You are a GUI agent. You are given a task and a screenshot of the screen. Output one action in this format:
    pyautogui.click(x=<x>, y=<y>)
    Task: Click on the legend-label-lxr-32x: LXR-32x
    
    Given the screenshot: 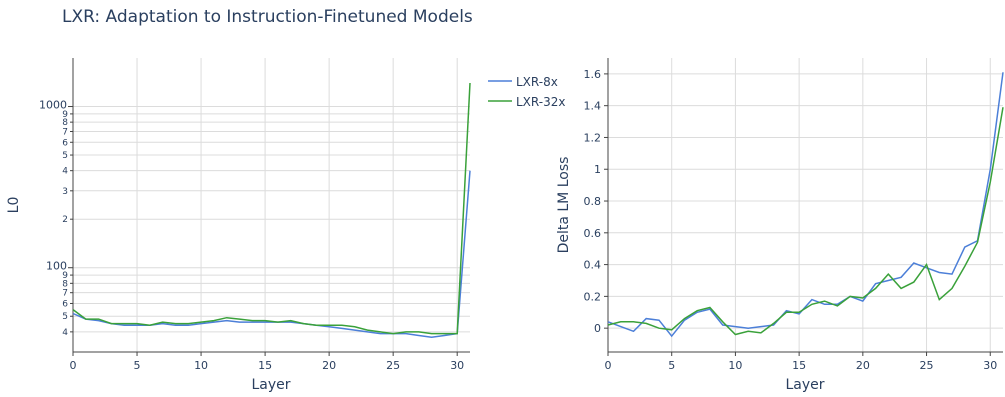 What is the action you would take?
    pyautogui.click(x=540, y=102)
    